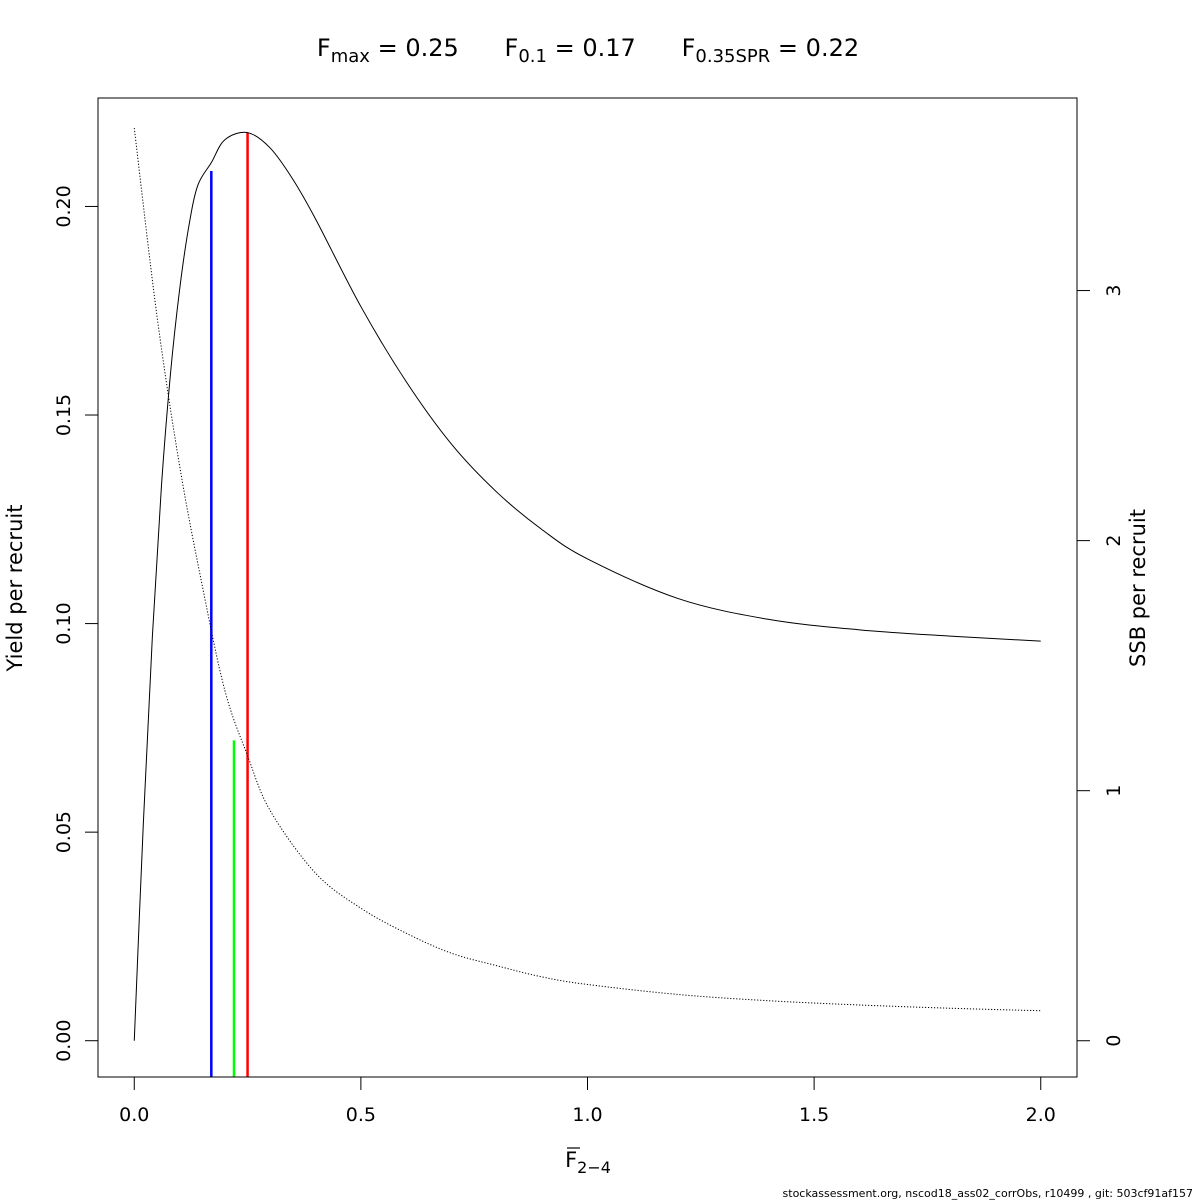  Describe the element at coordinates (587, 1101) in the screenshot. I see `x-axis: 0.0 0.5 1.0 1.5 2.0` at that location.